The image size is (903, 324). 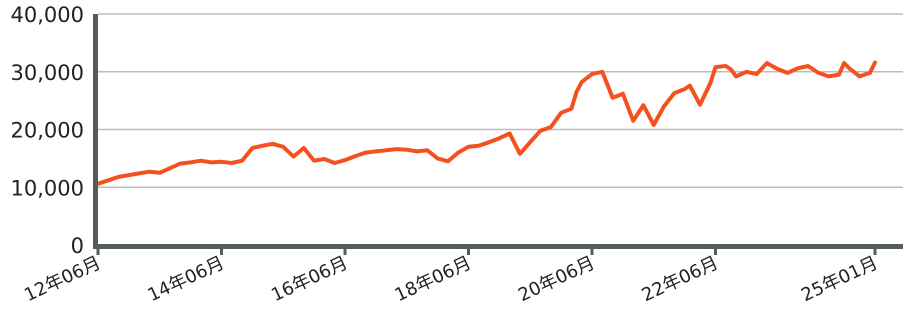 What do you see at coordinates (680, 279) in the screenshot?
I see `x-tick-label: 22年06月` at bounding box center [680, 279].